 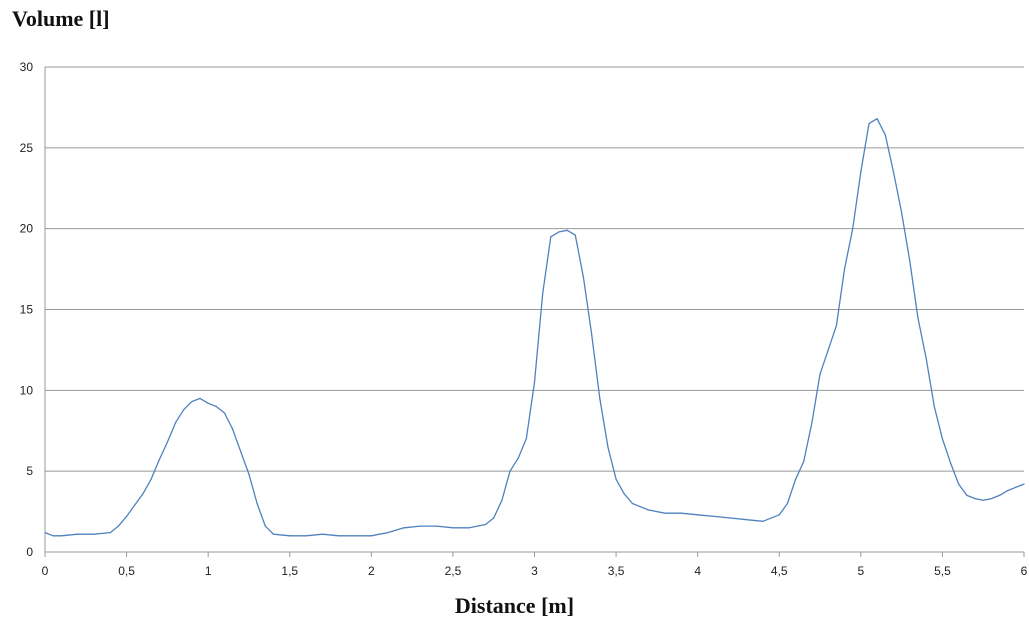 I want to click on x-tick-label: 2,5, so click(x=453, y=571).